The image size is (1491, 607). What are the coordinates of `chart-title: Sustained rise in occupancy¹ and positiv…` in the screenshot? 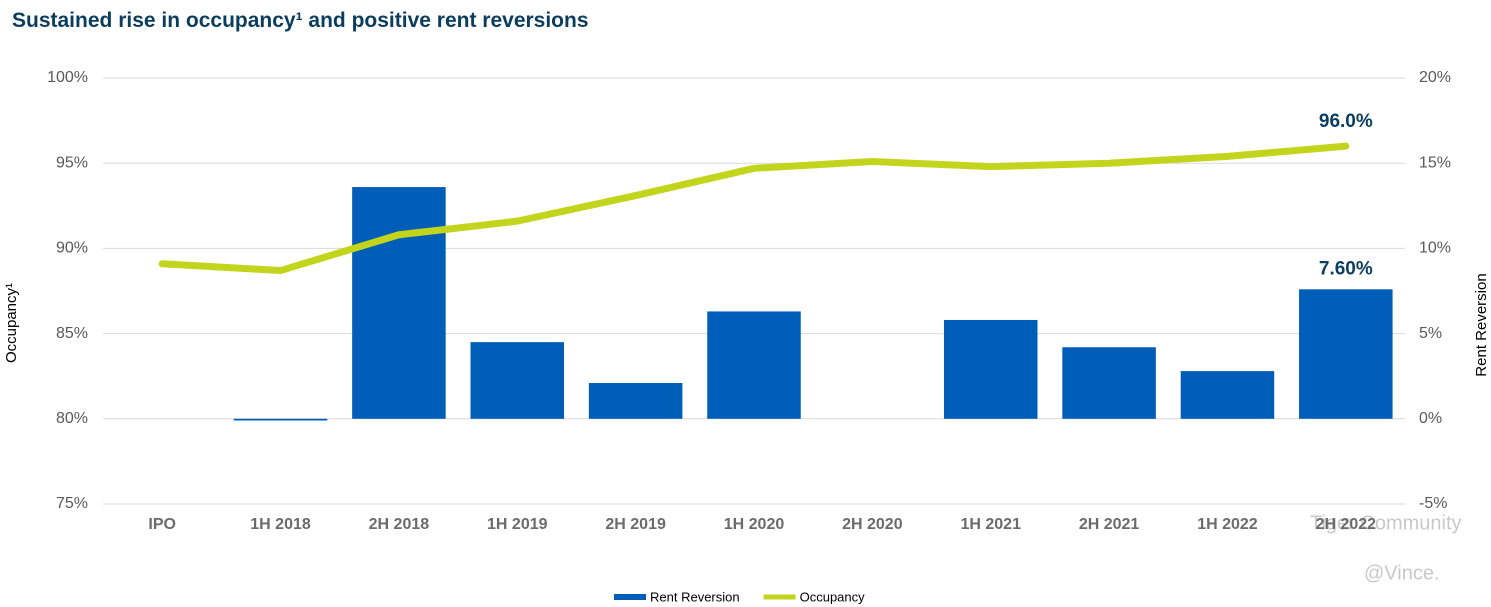 It's located at (300, 20).